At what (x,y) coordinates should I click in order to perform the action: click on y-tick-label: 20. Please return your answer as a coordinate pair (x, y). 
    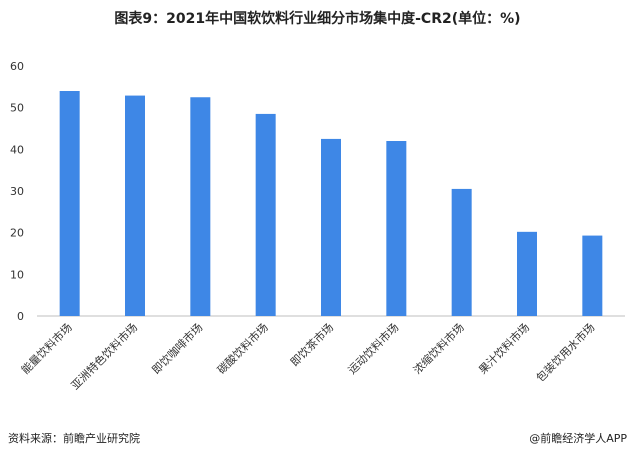
    Looking at the image, I should click on (17, 233).